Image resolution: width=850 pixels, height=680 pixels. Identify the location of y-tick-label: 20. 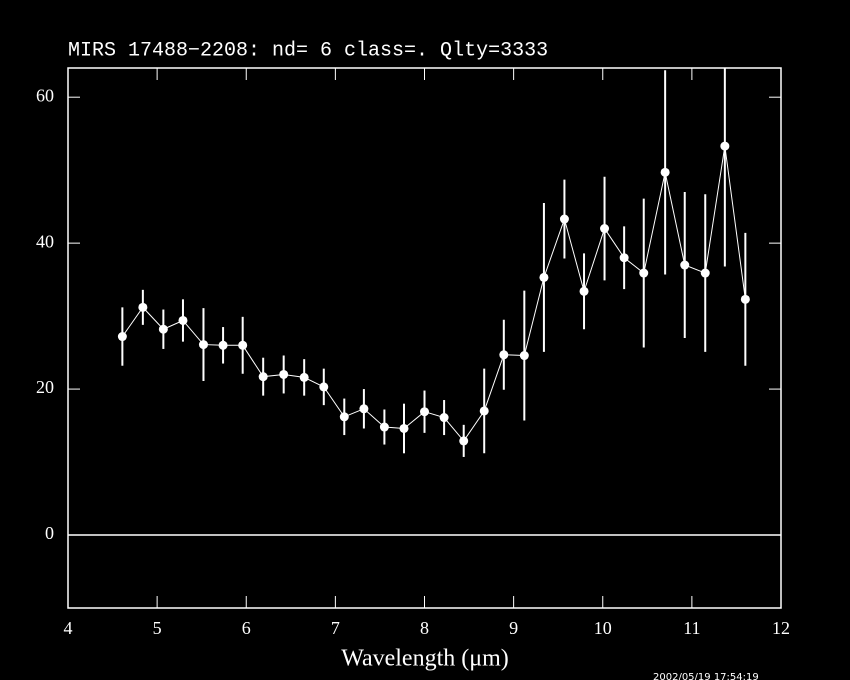
(45, 387).